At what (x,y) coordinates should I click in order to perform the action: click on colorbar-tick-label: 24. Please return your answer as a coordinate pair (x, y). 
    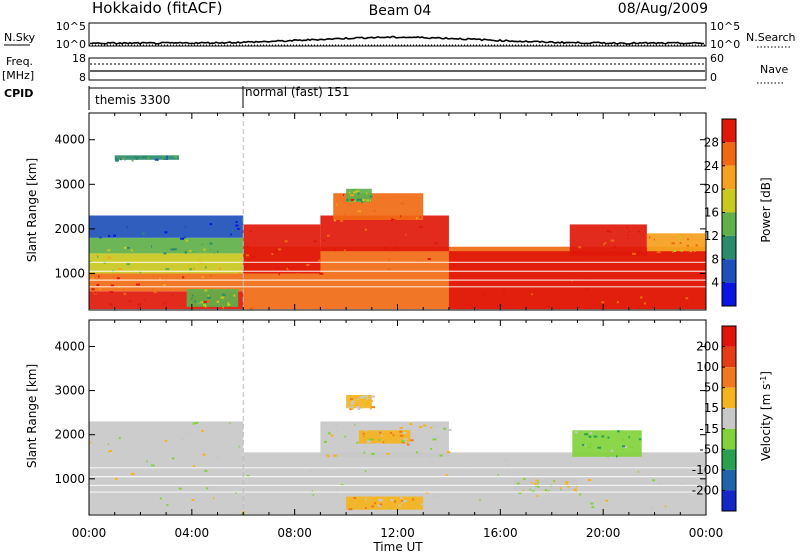
    Looking at the image, I should click on (711, 166).